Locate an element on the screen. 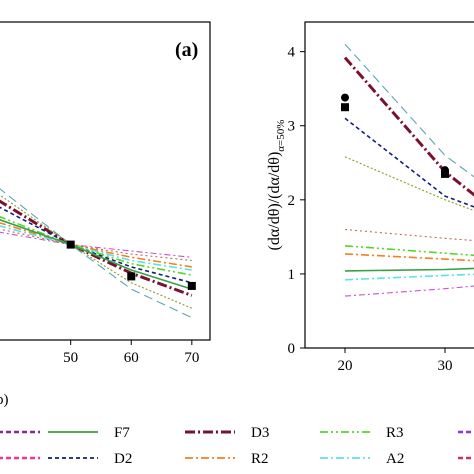 The height and width of the screenshot is (474, 474). panel-a-series-r2 is located at coordinates (96, 245).